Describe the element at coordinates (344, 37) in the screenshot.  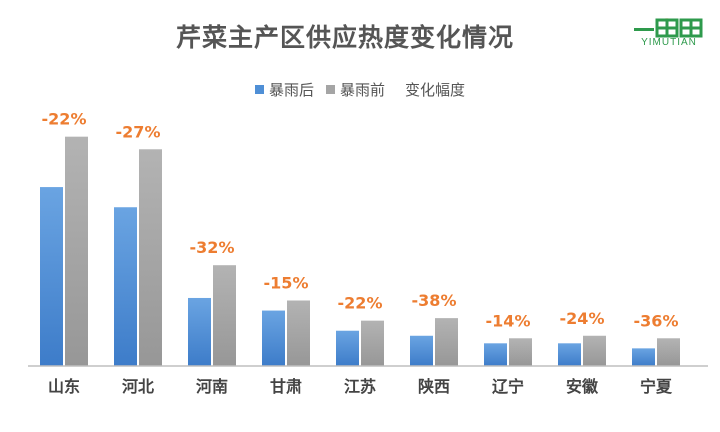
I see `chart-title: 芹菜主产区供应热度变化情况` at that location.